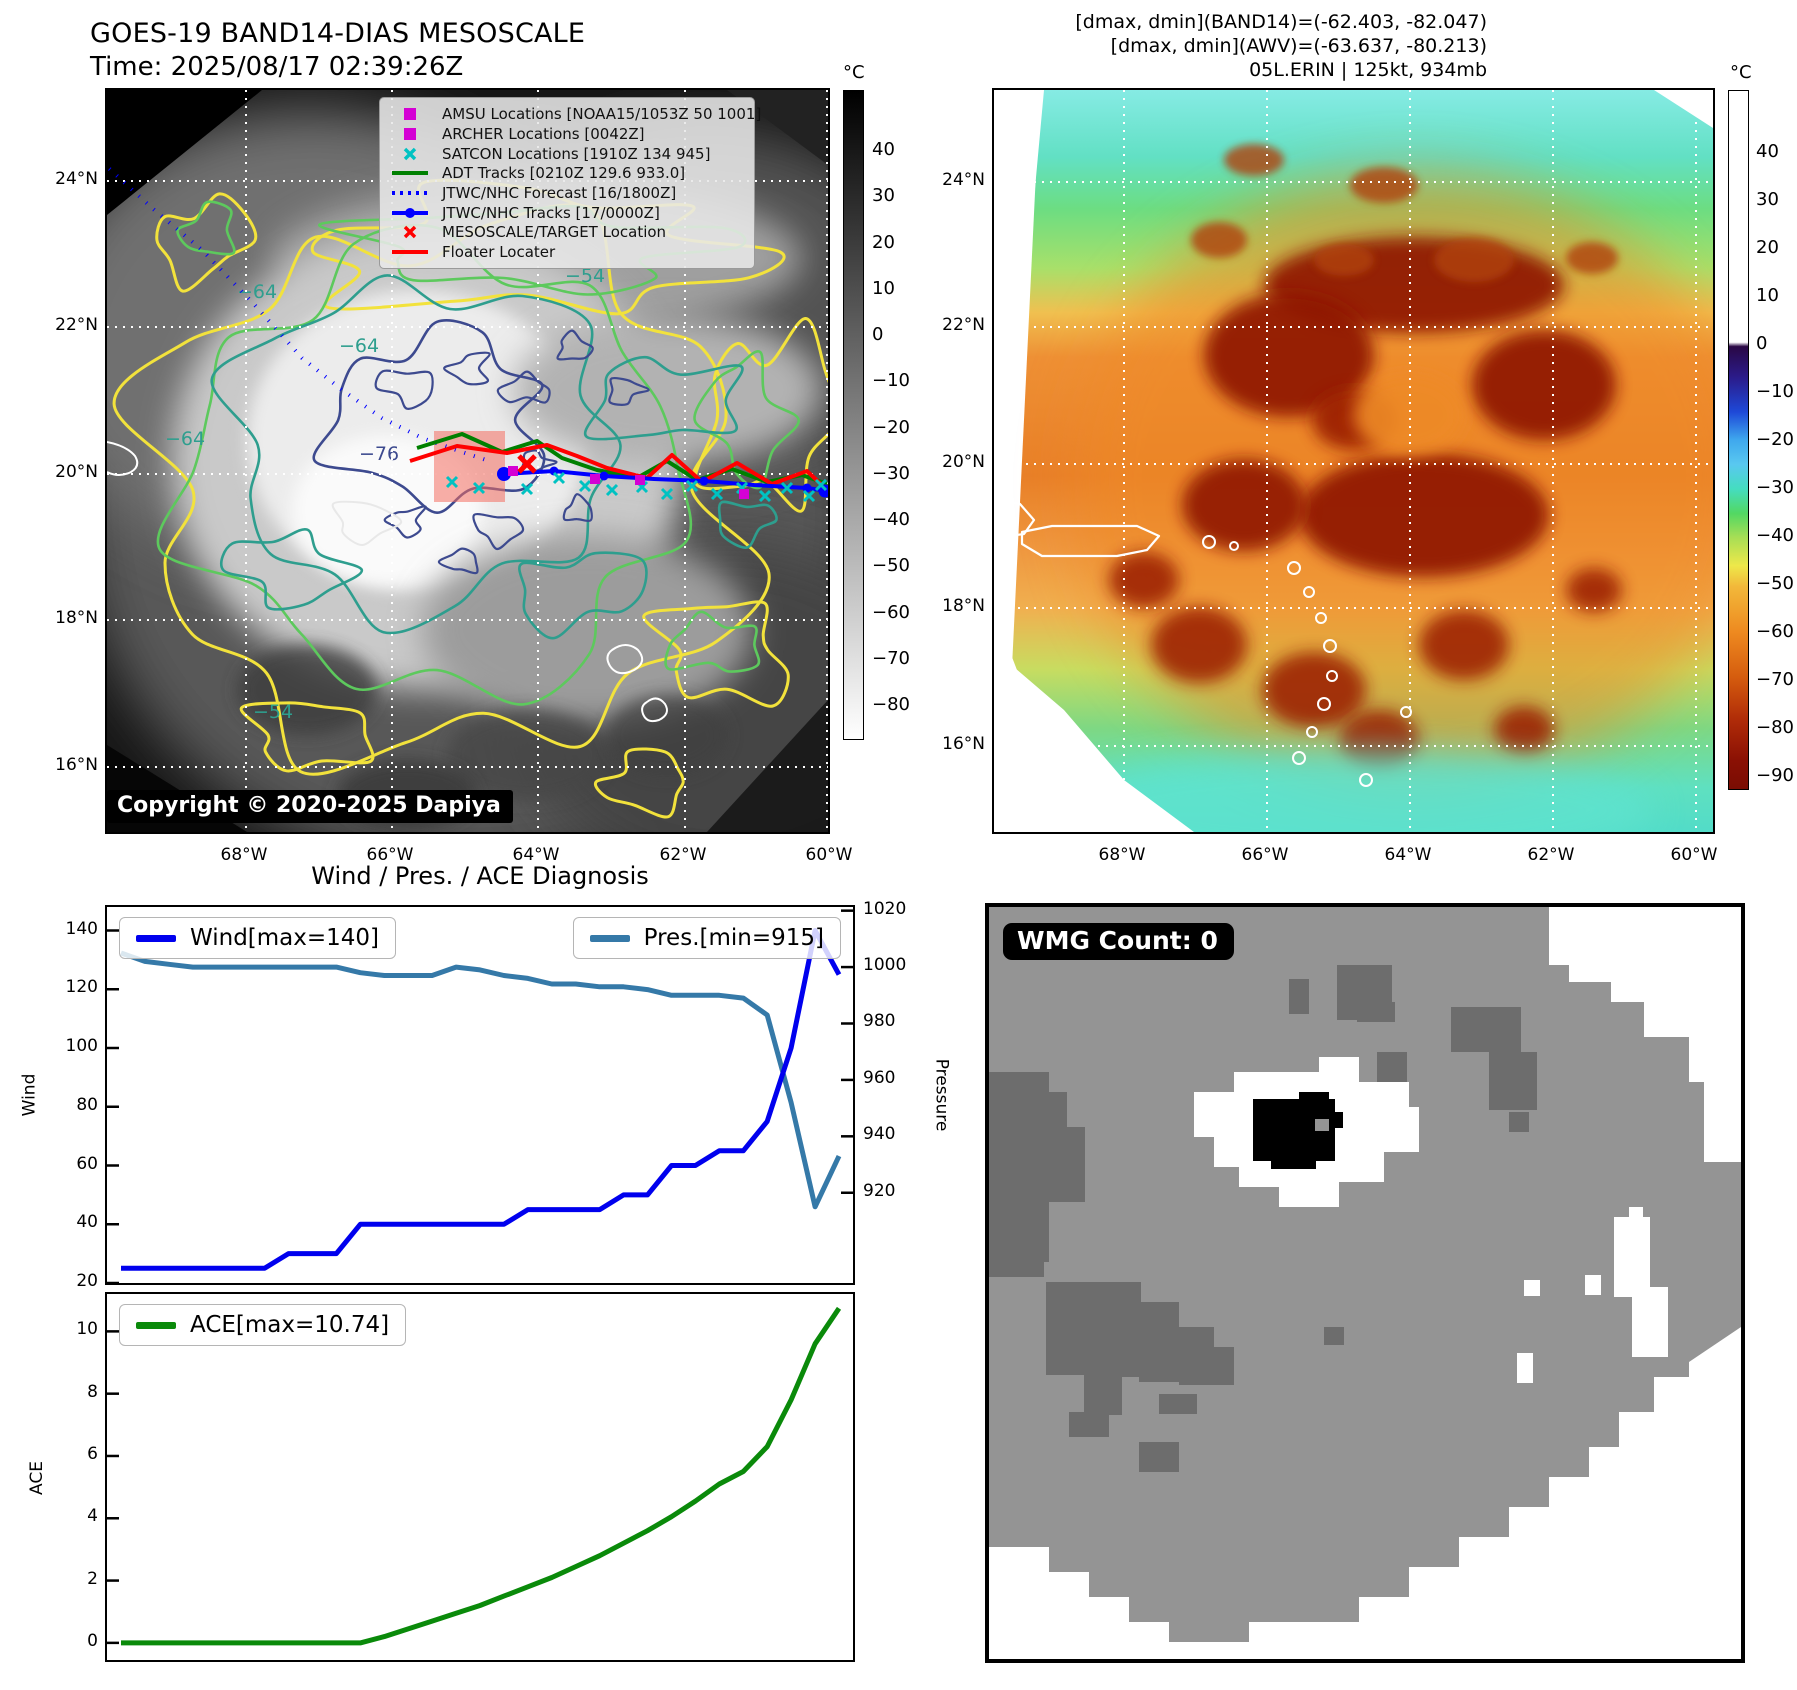 This screenshot has height=1690, width=1797. I want to click on band14-colorbar-tick: −40, so click(891, 519).